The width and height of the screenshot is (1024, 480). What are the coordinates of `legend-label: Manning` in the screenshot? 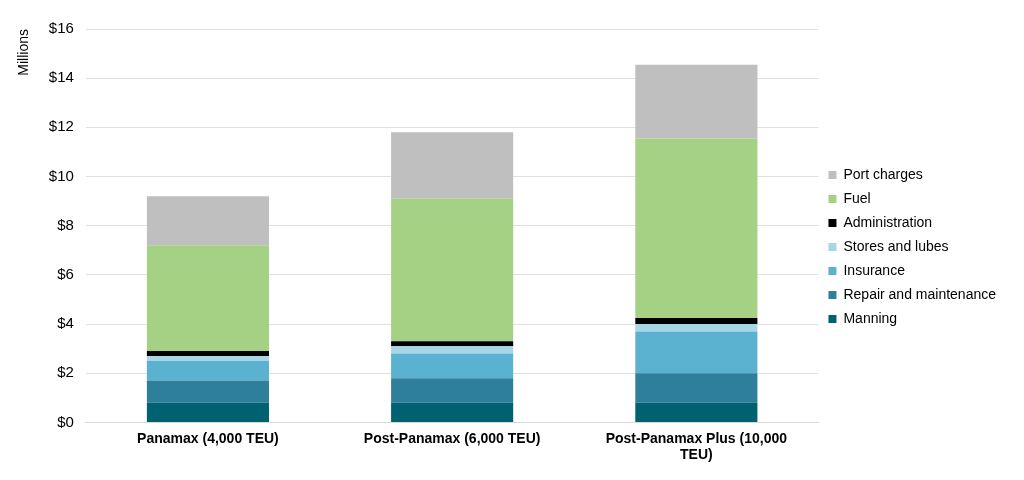 It's located at (870, 317).